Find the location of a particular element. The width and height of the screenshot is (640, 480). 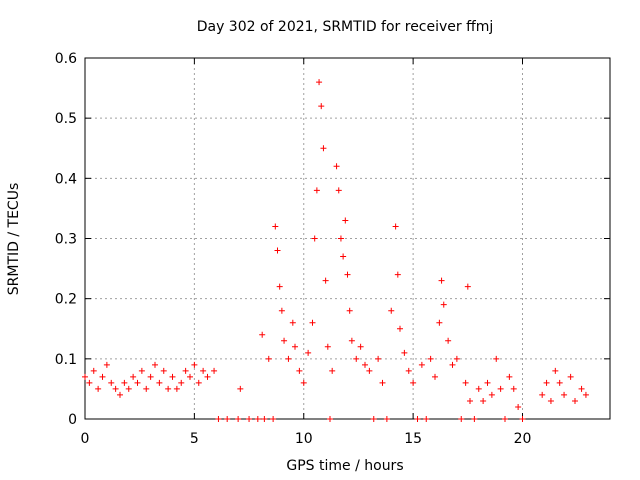

y-tick-label: 0.4 is located at coordinates (66, 179).